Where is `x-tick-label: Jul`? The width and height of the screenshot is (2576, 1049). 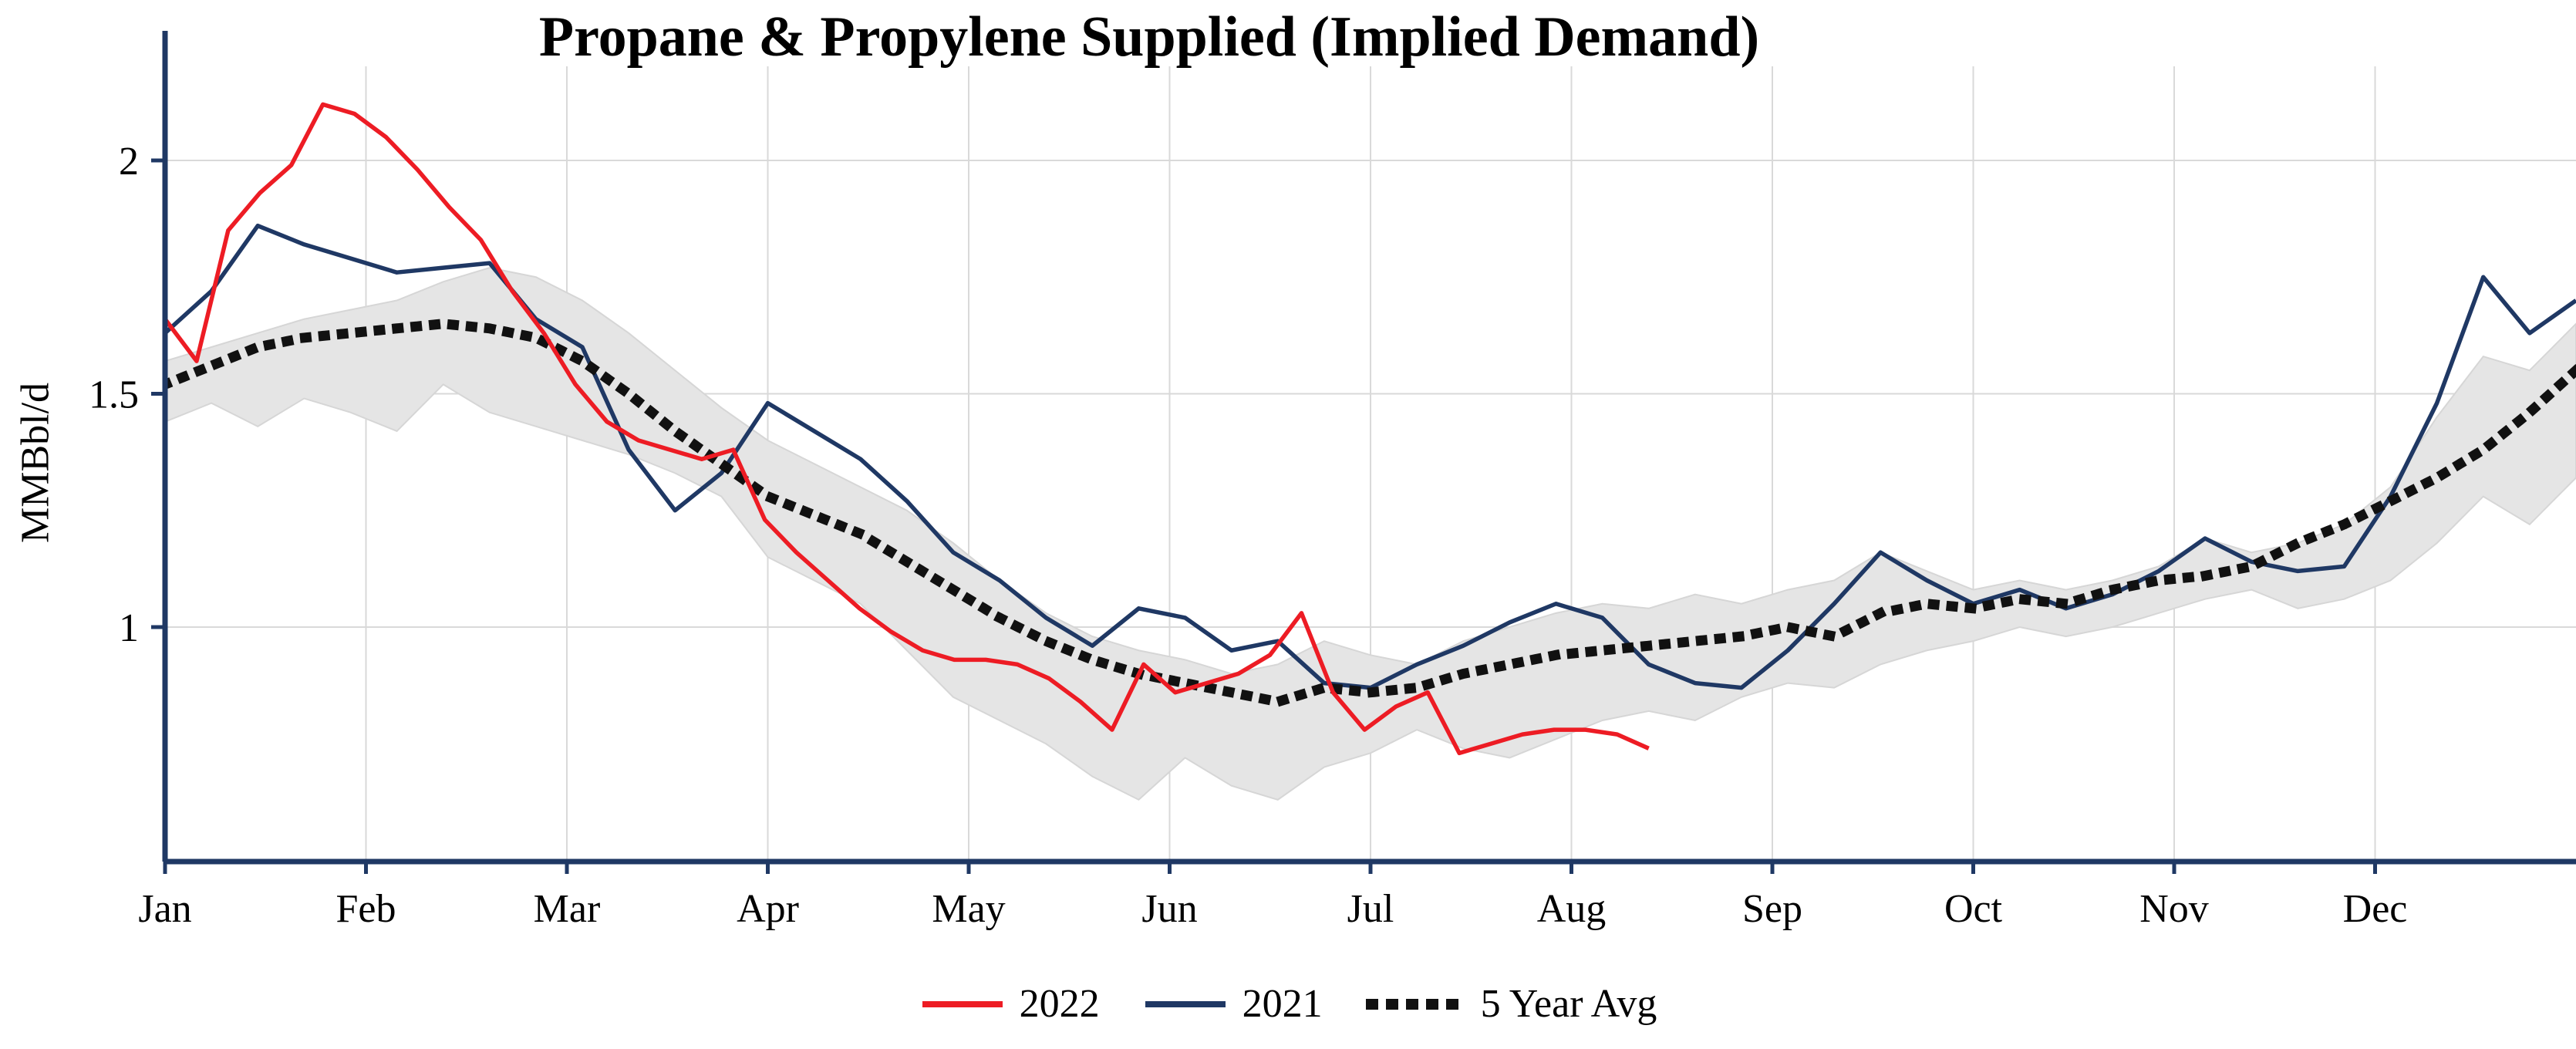
x-tick-label: Jul is located at coordinates (1370, 909).